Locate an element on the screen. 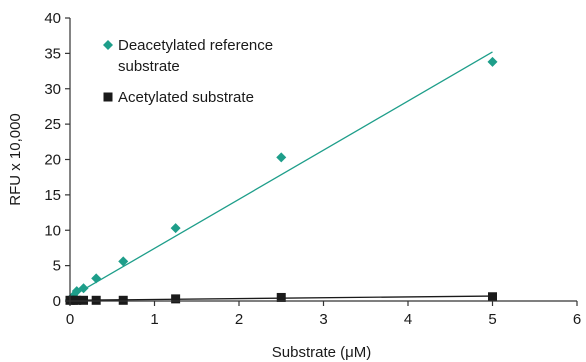 This screenshot has height=362, width=586. y-axis-title: RFU x 10,000 is located at coordinates (15, 159).